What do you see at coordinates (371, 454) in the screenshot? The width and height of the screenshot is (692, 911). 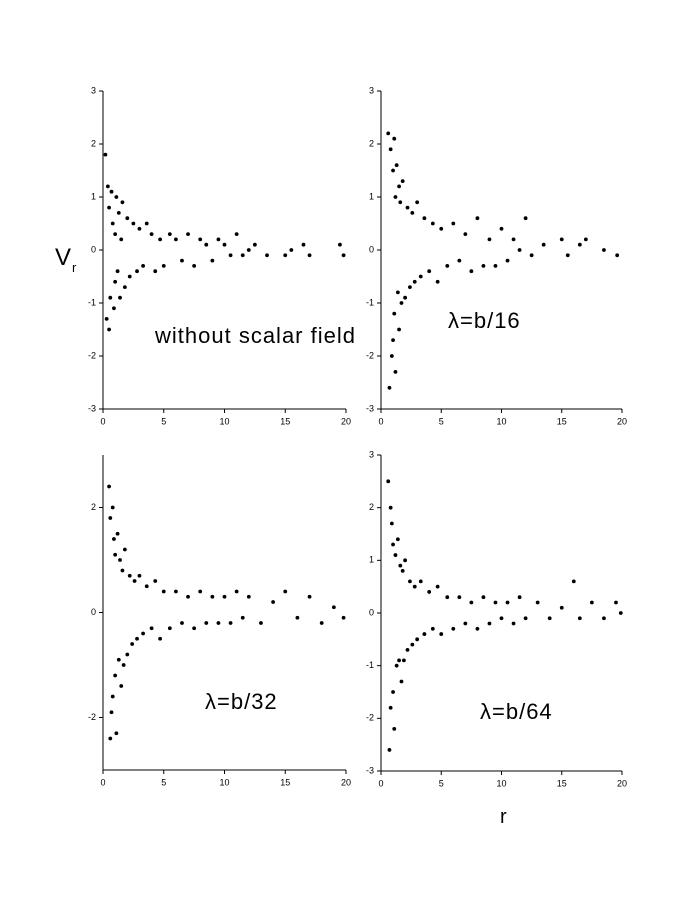 I see `y-tick-label: 3` at bounding box center [371, 454].